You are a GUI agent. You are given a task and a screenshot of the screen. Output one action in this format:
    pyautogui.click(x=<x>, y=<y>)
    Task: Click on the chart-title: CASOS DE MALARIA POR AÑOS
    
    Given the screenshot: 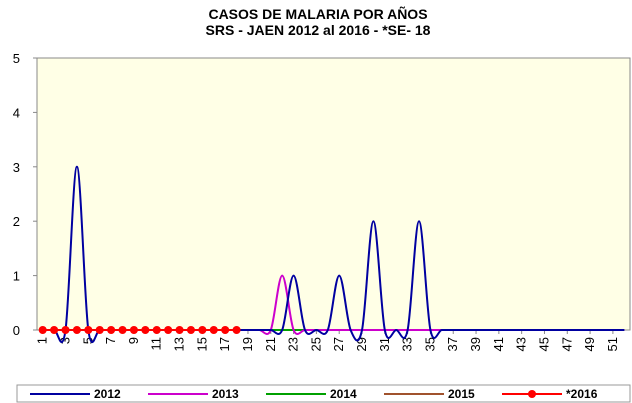 What is the action you would take?
    pyautogui.click(x=317, y=13)
    